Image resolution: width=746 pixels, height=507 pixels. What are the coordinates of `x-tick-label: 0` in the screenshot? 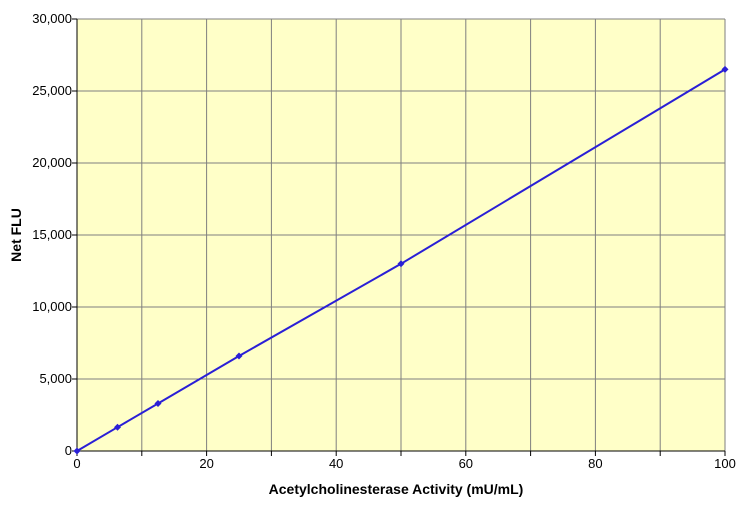 It's located at (76, 463).